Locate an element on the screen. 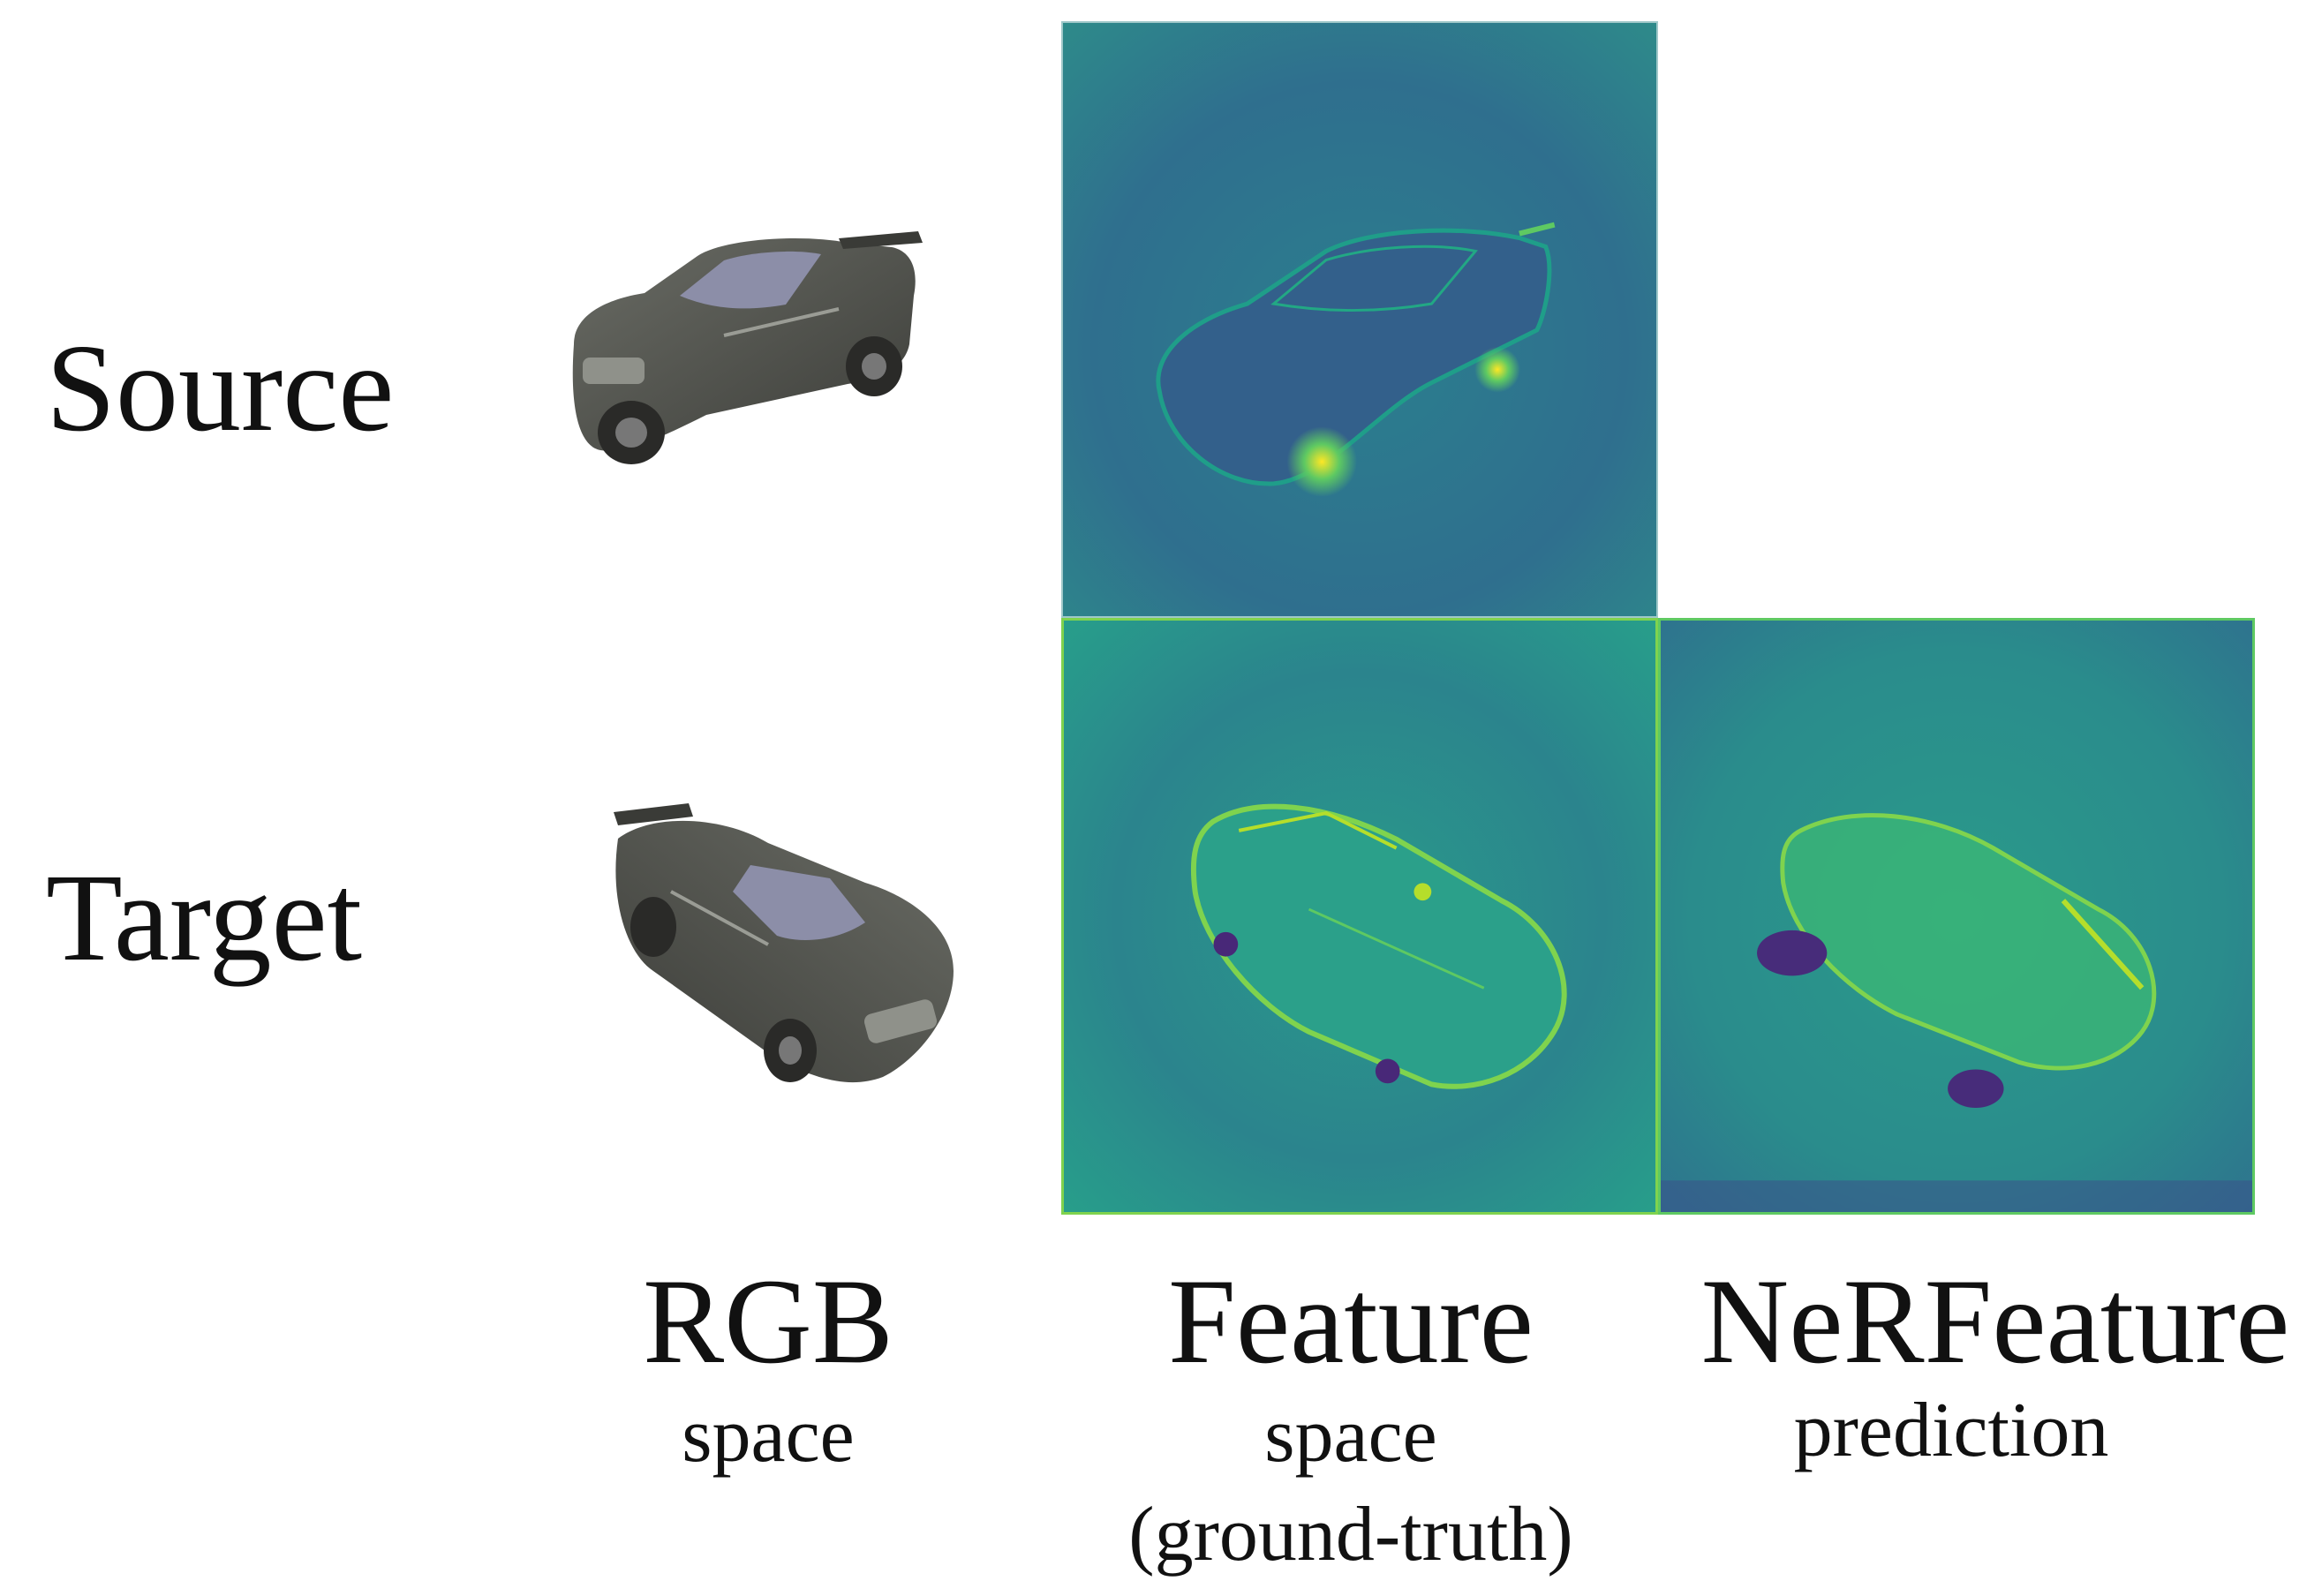  source-rgb-car-image is located at coordinates (737, 344).